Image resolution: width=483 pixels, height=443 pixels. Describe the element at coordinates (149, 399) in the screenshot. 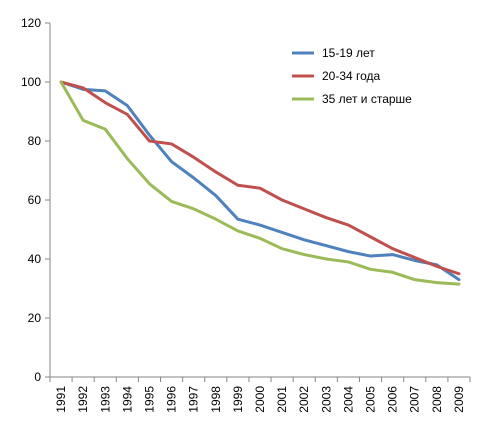

I see `x-tick-label: 1995` at that location.